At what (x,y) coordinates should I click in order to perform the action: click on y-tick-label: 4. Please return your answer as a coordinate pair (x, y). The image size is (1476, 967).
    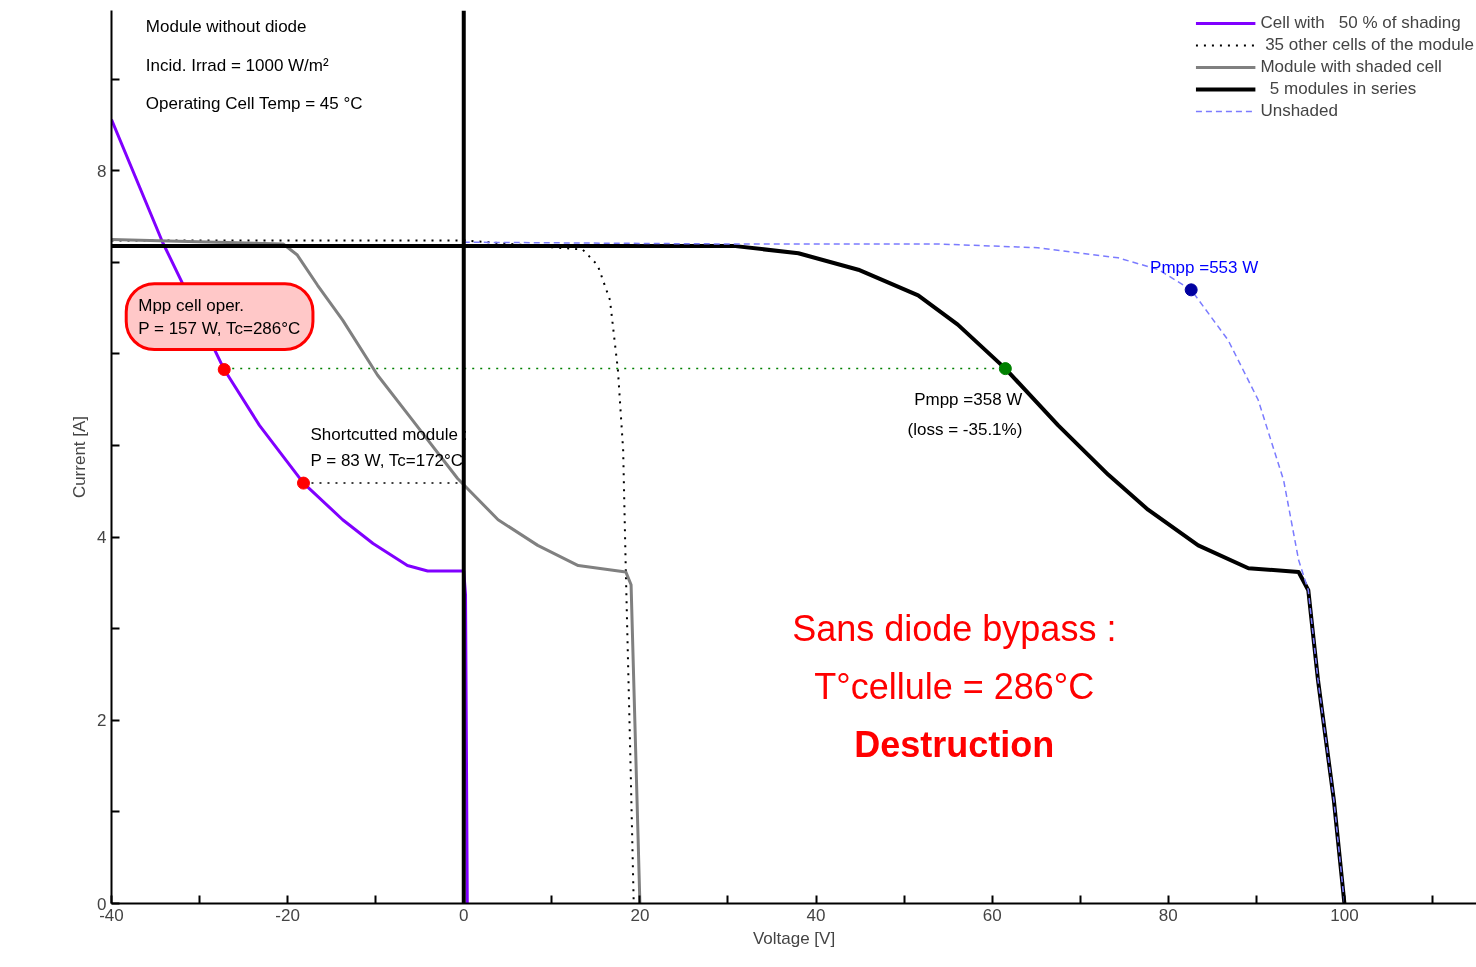
    Looking at the image, I should click on (102, 538).